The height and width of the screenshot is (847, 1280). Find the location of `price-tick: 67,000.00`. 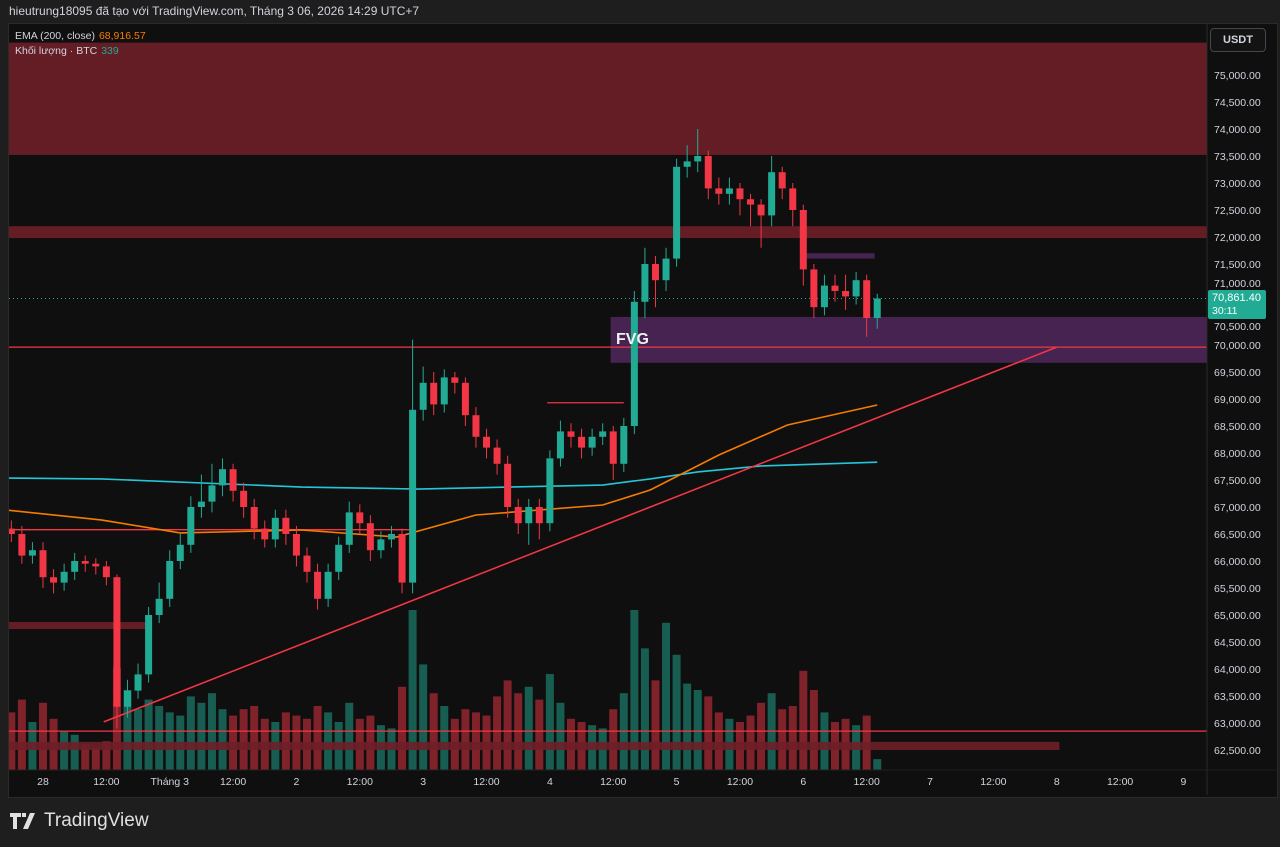

price-tick: 67,000.00 is located at coordinates (1237, 508).